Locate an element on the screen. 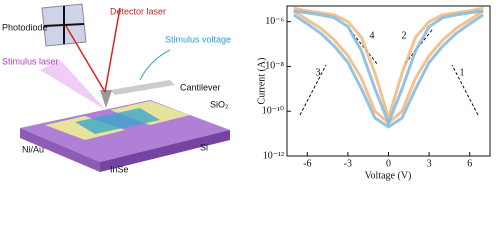  label: Ni/Au is located at coordinates (33, 149).